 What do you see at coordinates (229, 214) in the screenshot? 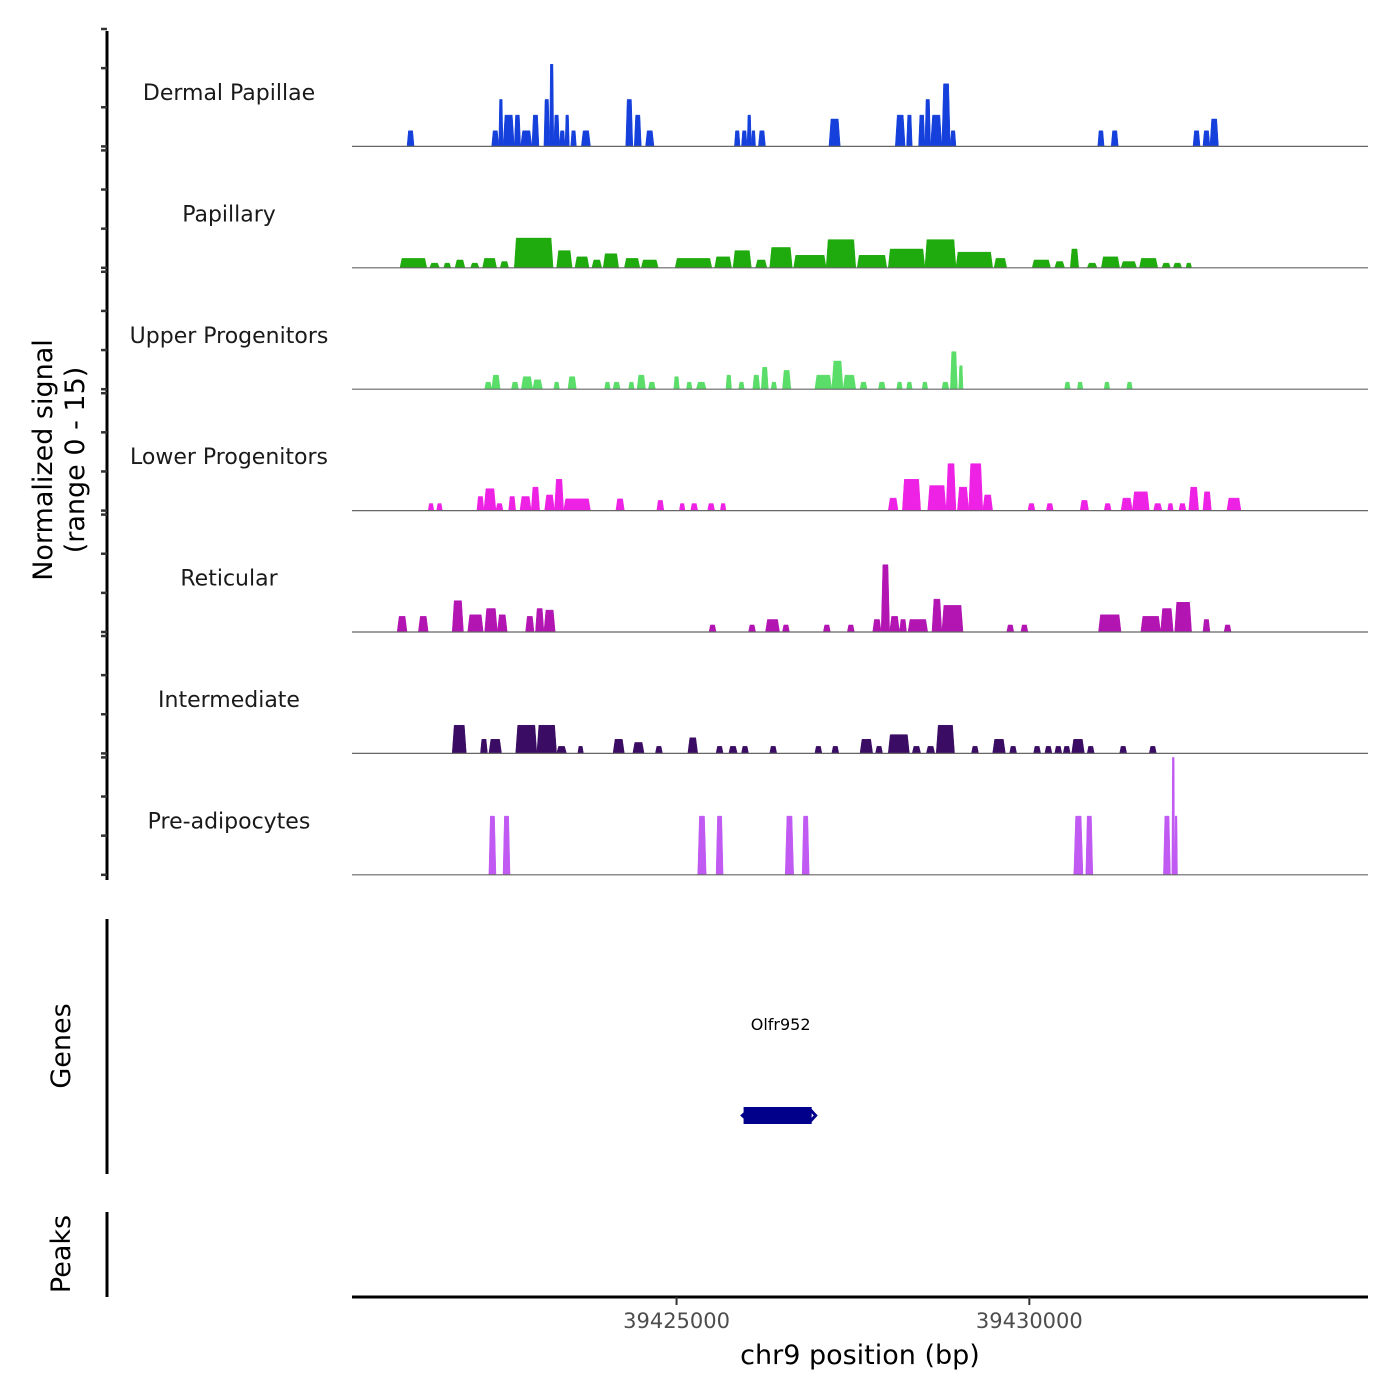
I see `track-label: Papillary` at bounding box center [229, 214].